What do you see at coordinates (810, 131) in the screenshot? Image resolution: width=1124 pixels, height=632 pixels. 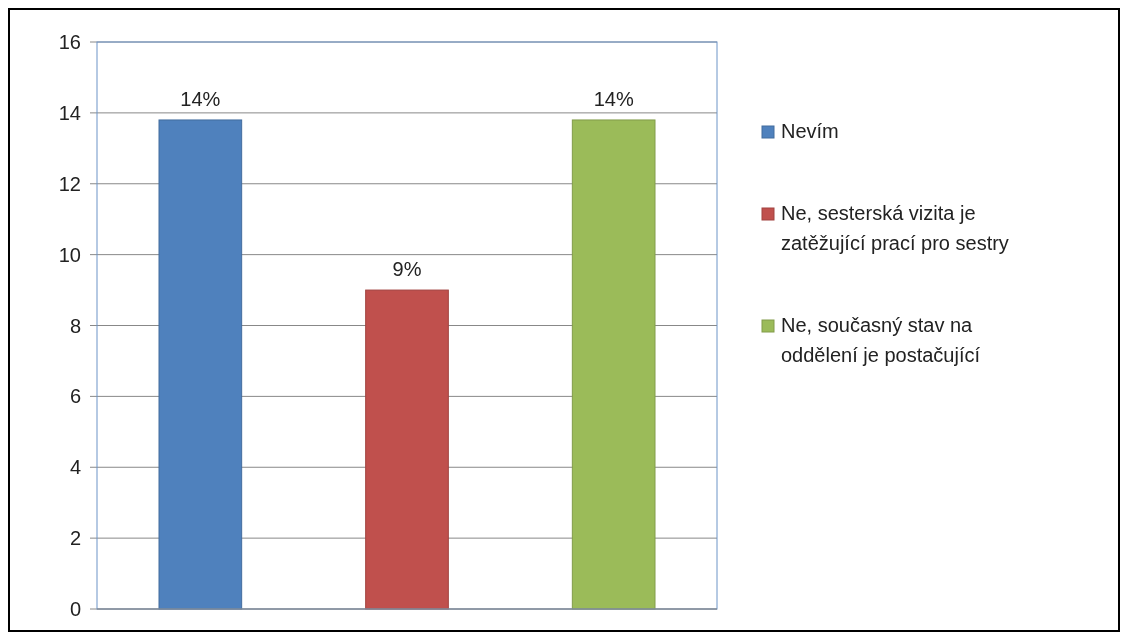 I see `legend-label: Nevím` at bounding box center [810, 131].